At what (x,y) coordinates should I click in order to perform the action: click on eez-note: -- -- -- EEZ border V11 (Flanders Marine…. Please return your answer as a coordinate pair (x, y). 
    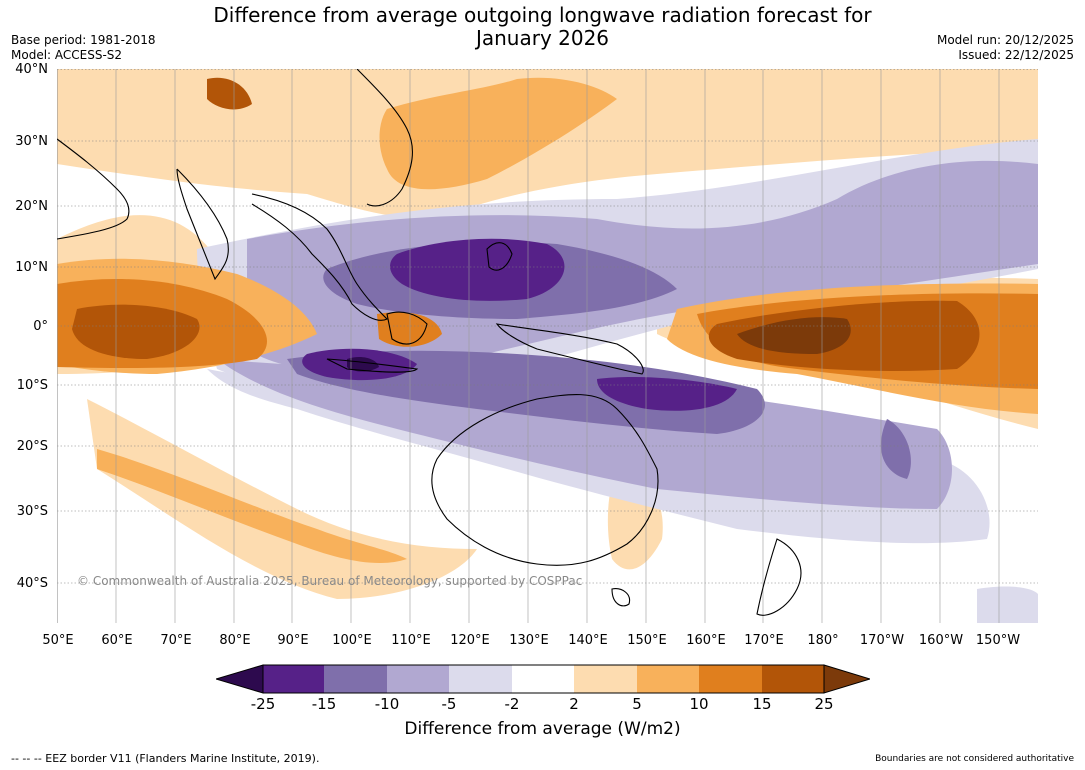
    Looking at the image, I should click on (165, 758).